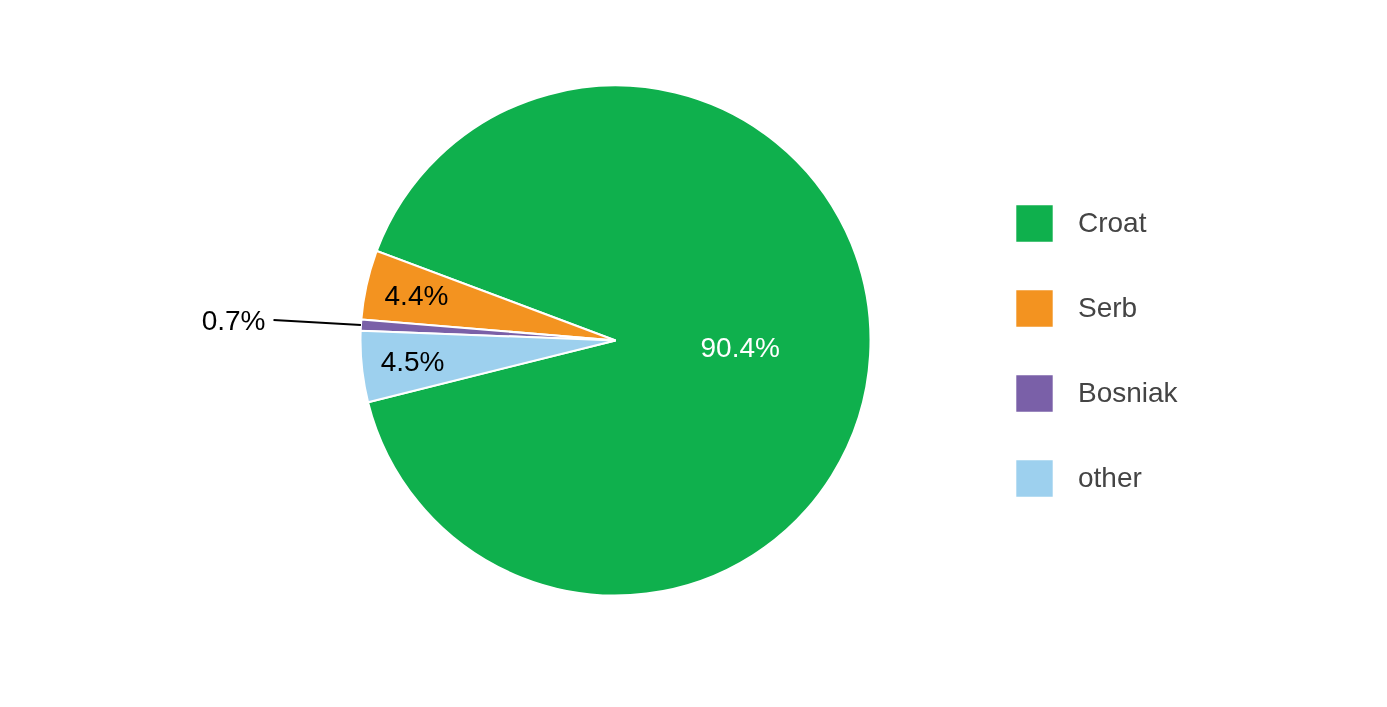 The width and height of the screenshot is (1387, 707). What do you see at coordinates (740, 348) in the screenshot?
I see `data-label: 90.4%` at bounding box center [740, 348].